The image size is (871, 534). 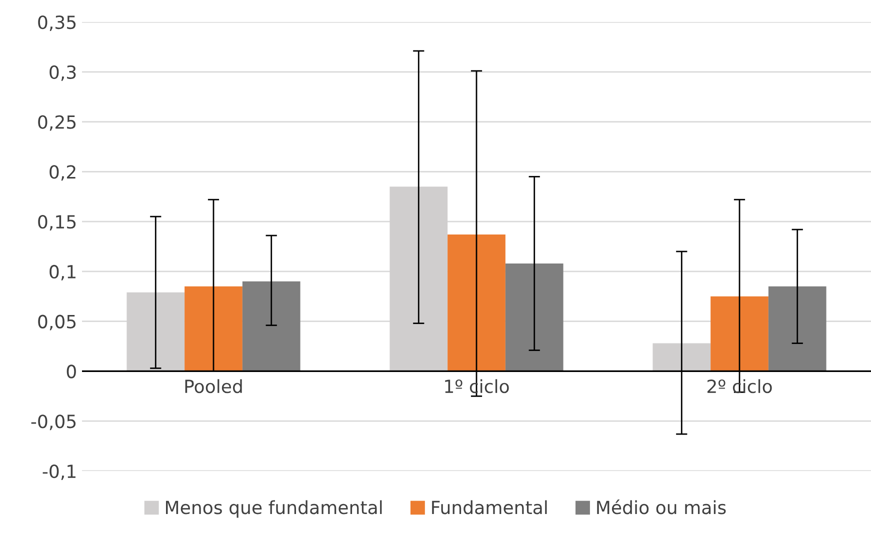 I want to click on x-tick-label: Pooled, so click(x=213, y=386).